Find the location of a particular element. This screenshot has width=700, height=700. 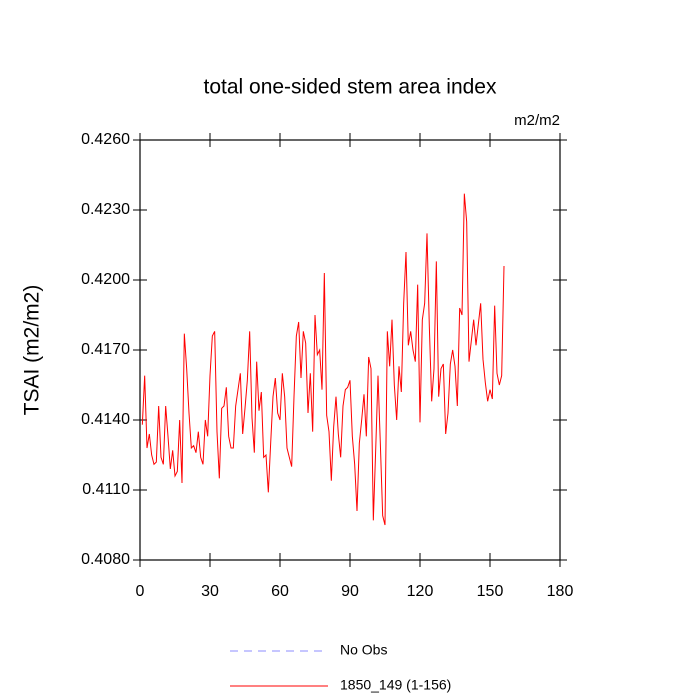

x-tick-label: 60 is located at coordinates (280, 591).